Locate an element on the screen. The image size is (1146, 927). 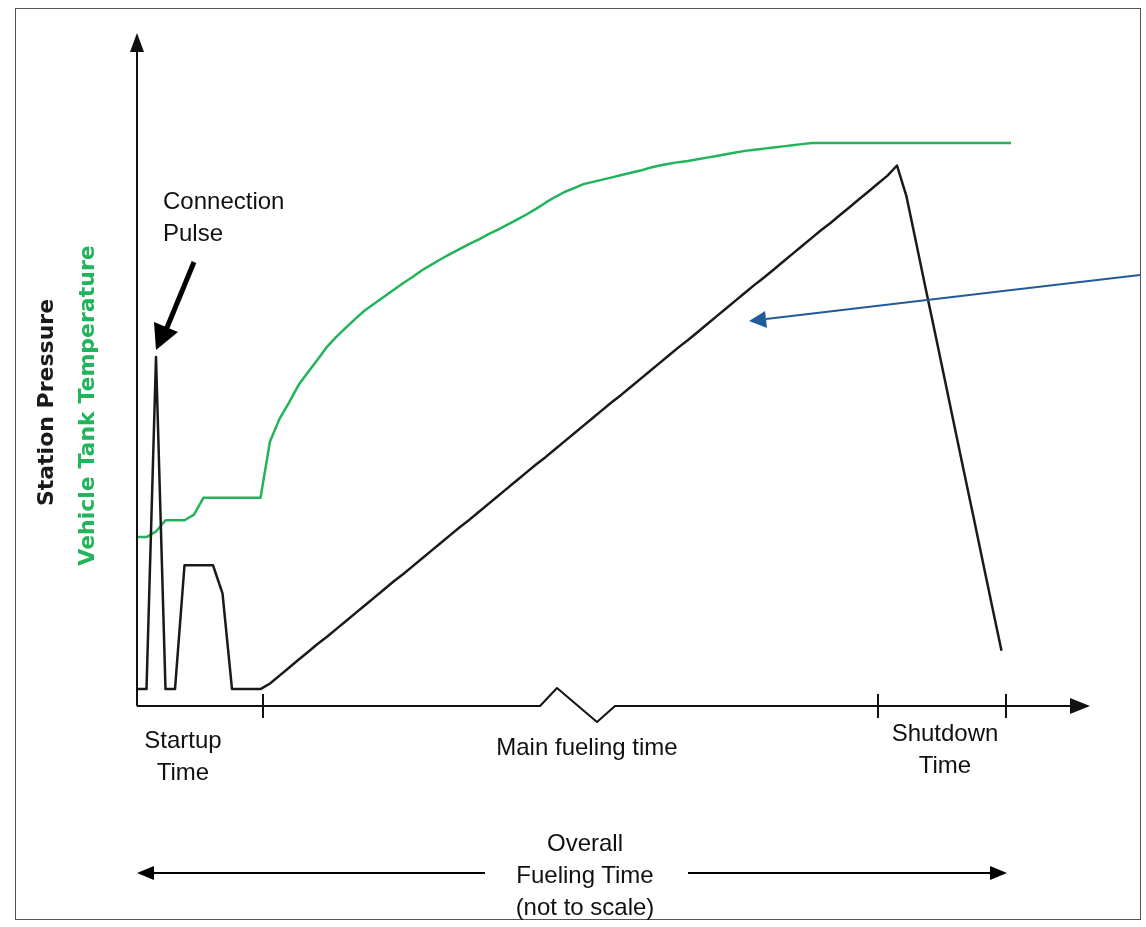
text: Shutdown Time is located at coordinates (945, 749).